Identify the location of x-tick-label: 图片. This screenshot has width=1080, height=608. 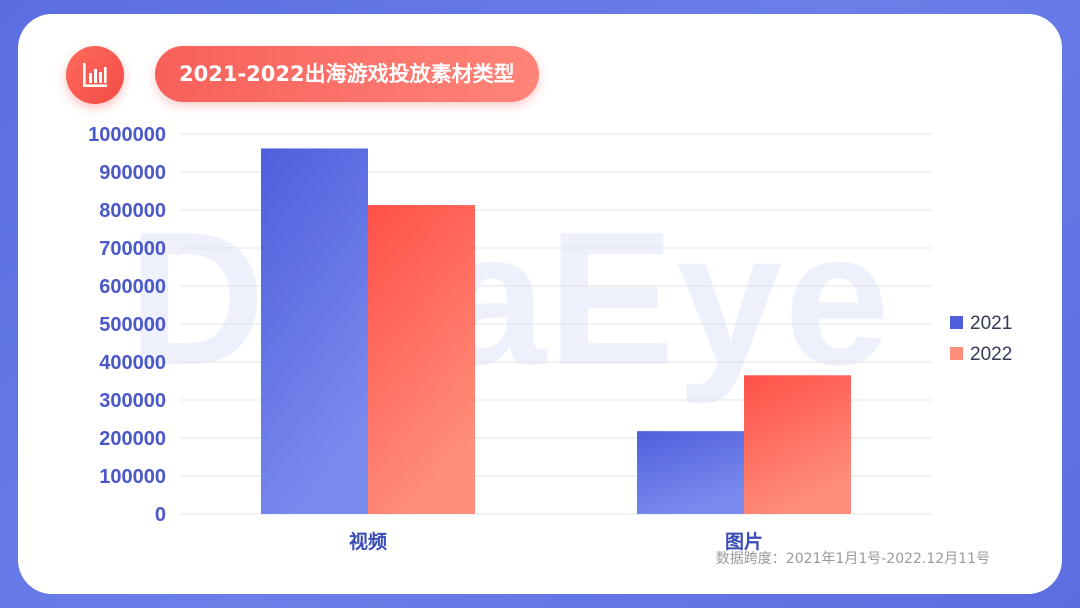
(744, 541).